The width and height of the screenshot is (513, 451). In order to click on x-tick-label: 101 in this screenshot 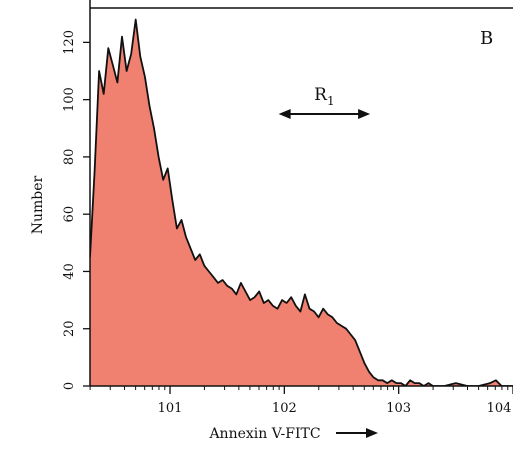, I will do `click(170, 408)`.